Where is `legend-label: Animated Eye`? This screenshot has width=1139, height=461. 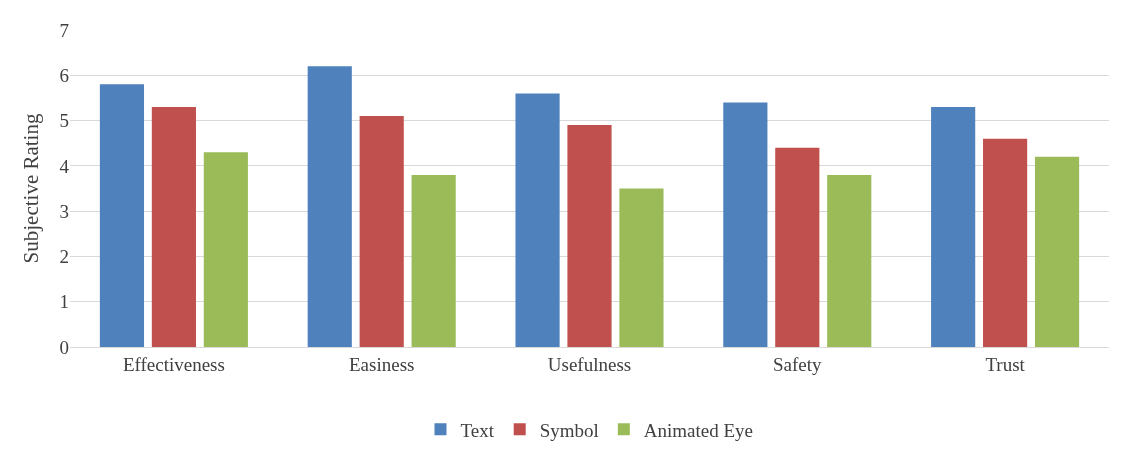 legend-label: Animated Eye is located at coordinates (698, 430).